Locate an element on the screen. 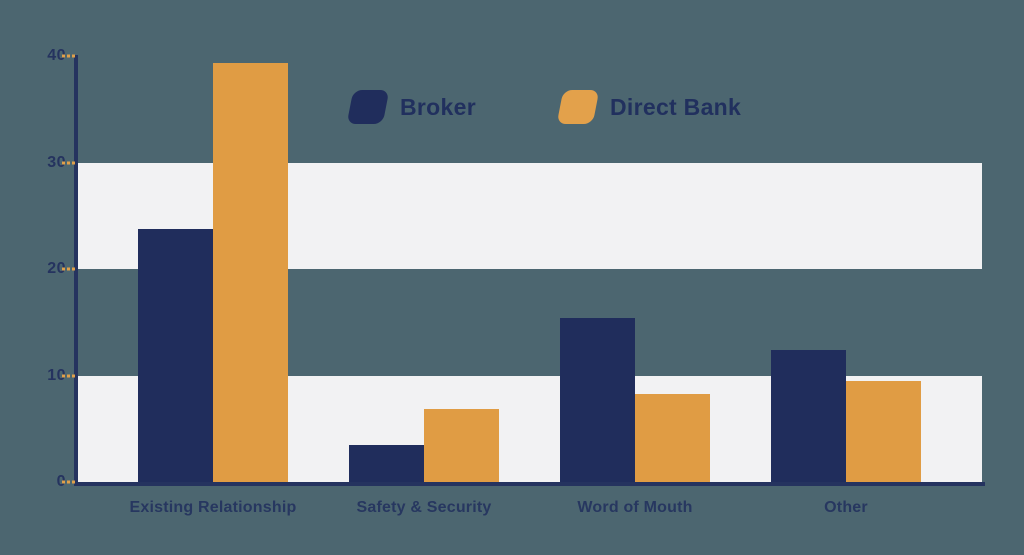 This screenshot has height=555, width=1024. x-axis-label-word-of-mouth: Word of Mouth is located at coordinates (635, 507).